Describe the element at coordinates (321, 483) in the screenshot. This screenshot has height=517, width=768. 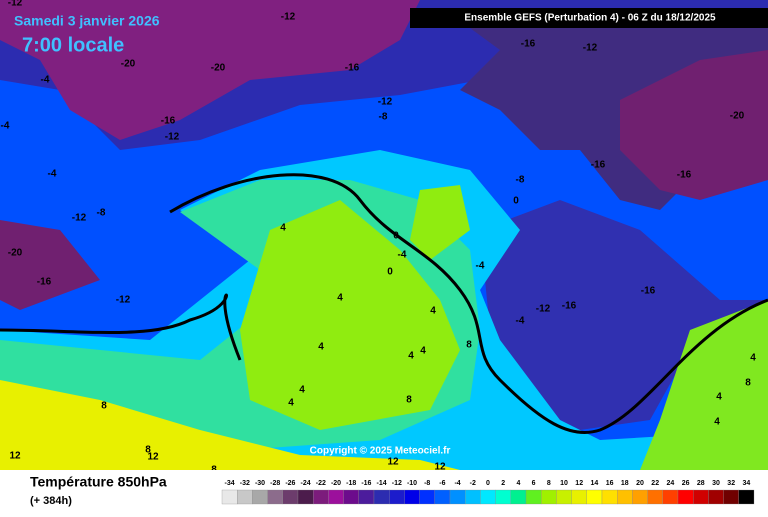
I see `legend-label: -22` at that location.